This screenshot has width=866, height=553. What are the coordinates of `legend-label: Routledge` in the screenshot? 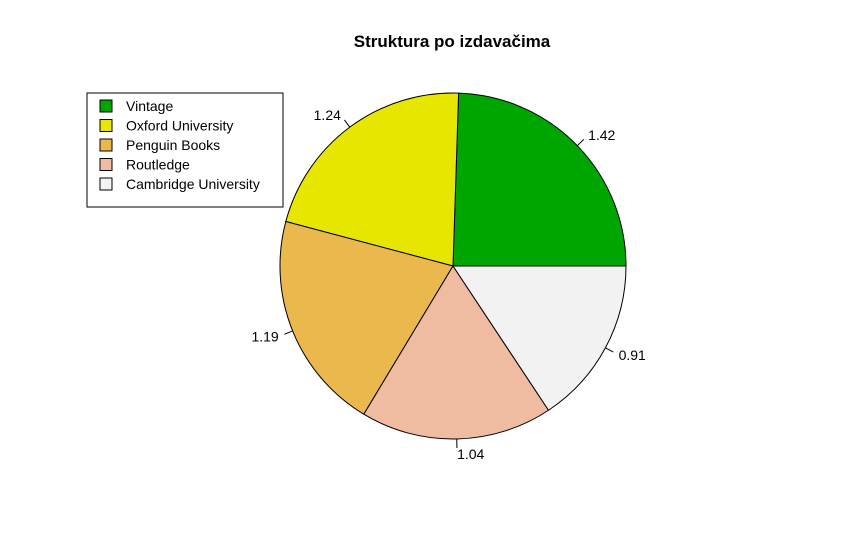 It's located at (158, 165).